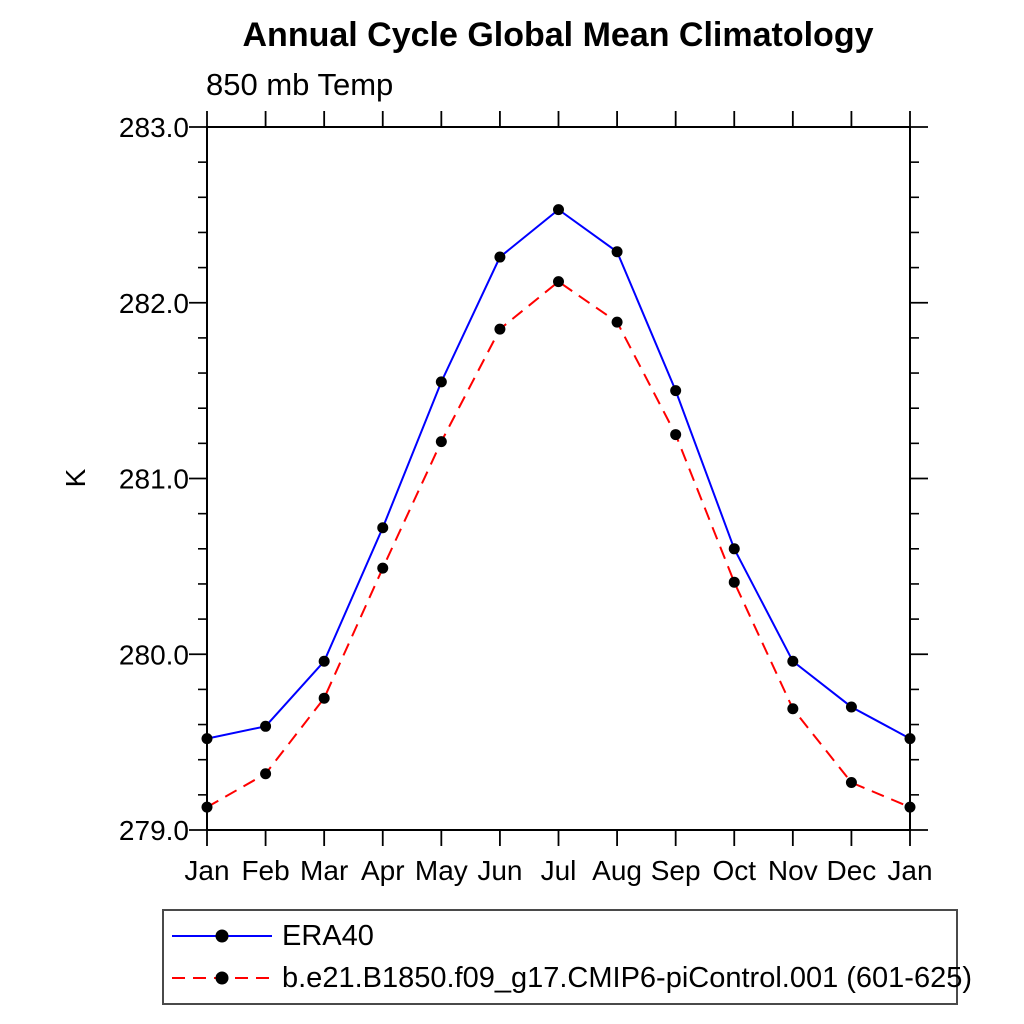 The image size is (1024, 1024). I want to click on x-axis-tick-label: Sep, so click(676, 870).